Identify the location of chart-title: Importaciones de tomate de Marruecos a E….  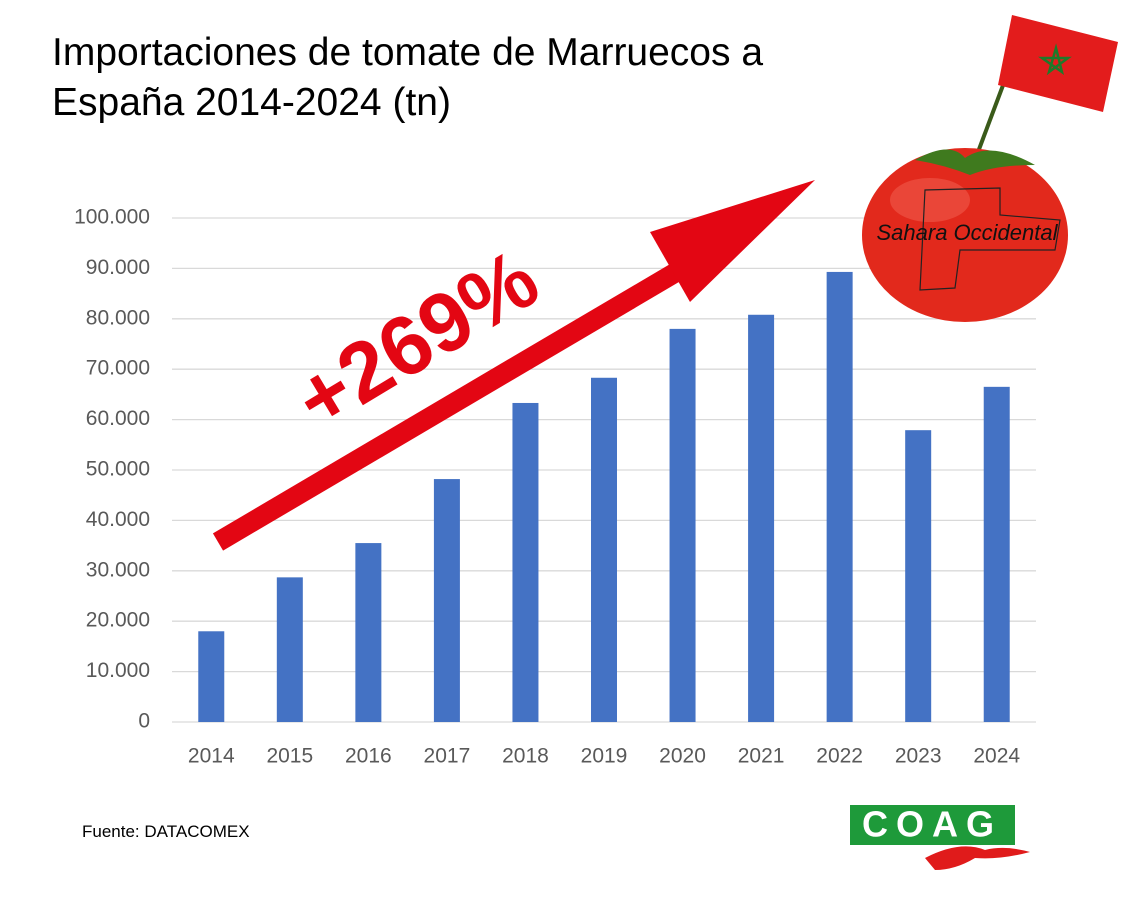
(408, 77).